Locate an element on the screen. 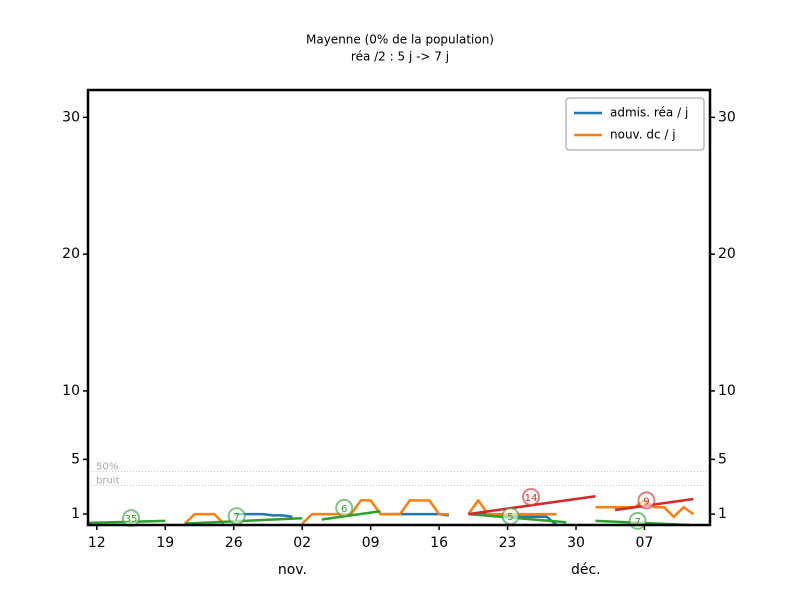 The width and height of the screenshot is (800, 600). x-tick-label: 02 is located at coordinates (302, 543).